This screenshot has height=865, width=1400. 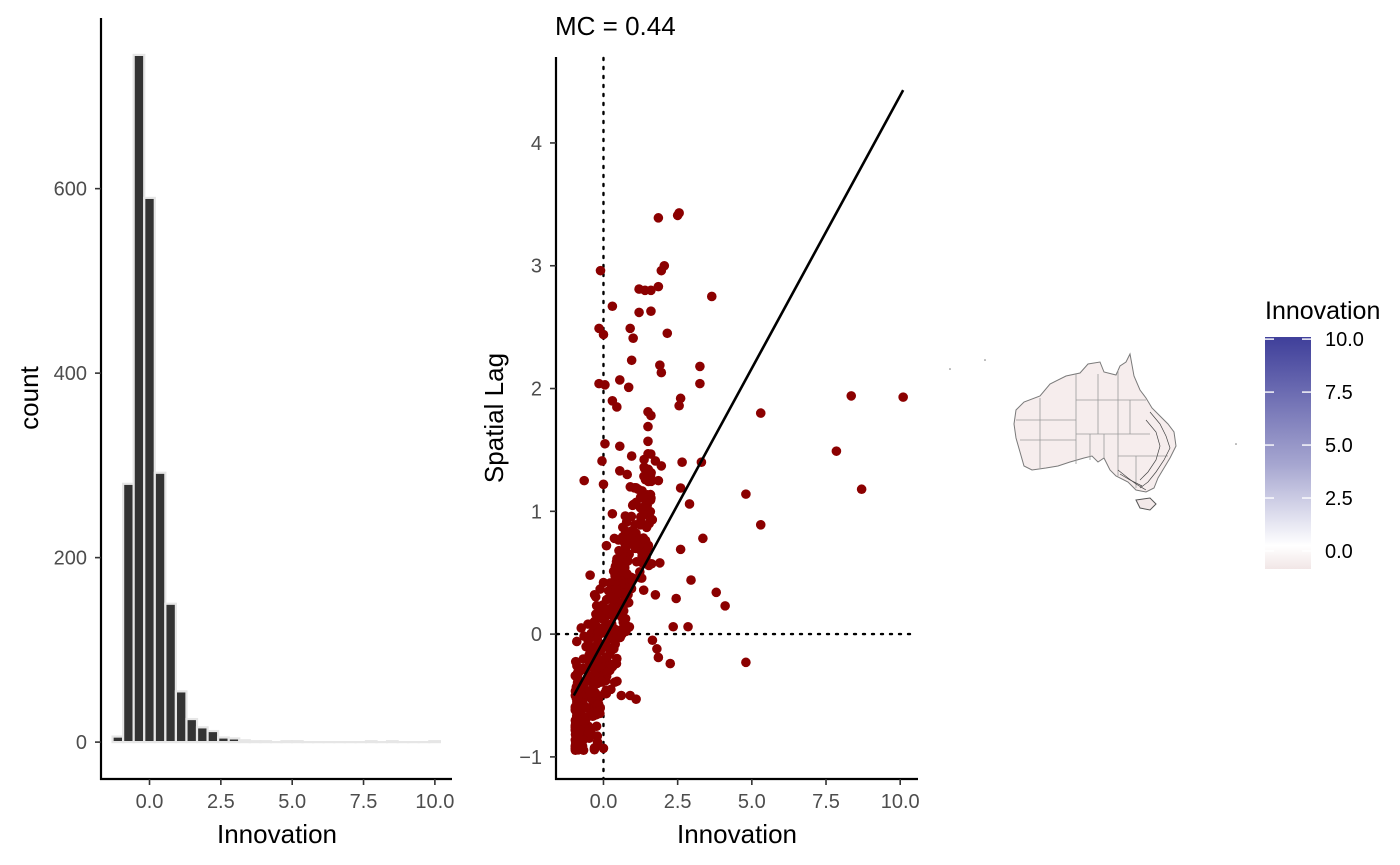 I want to click on scatter-x-ticks: 0.0 2.5 5.0 7.5 10.0, so click(x=755, y=796).